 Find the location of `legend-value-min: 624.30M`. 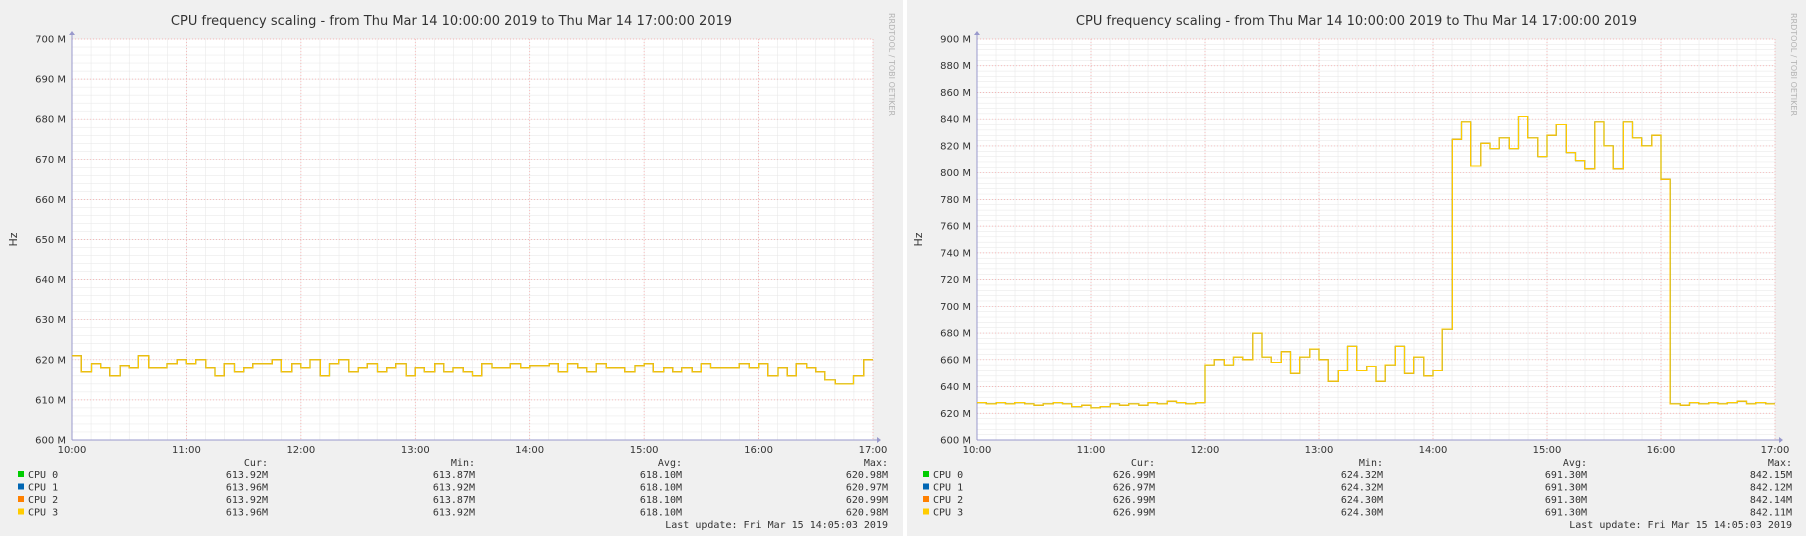

legend-value-min: 624.30M is located at coordinates (1362, 513).